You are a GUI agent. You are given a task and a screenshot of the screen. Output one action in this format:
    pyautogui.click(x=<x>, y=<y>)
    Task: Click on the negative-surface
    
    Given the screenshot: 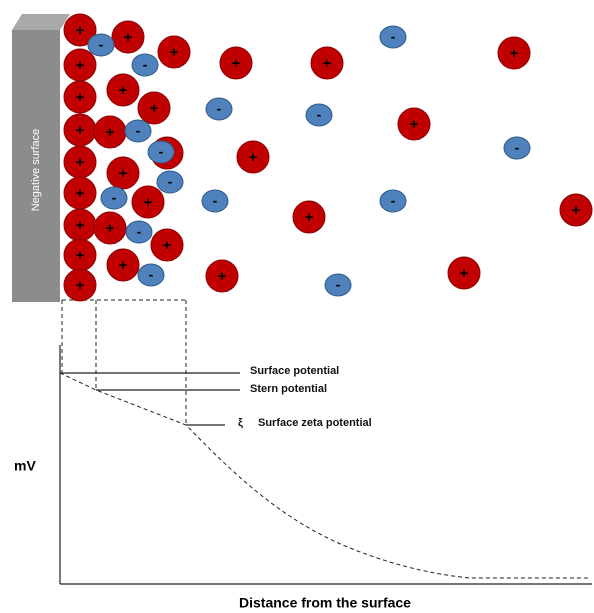 What is the action you would take?
    pyautogui.click(x=36, y=166)
    